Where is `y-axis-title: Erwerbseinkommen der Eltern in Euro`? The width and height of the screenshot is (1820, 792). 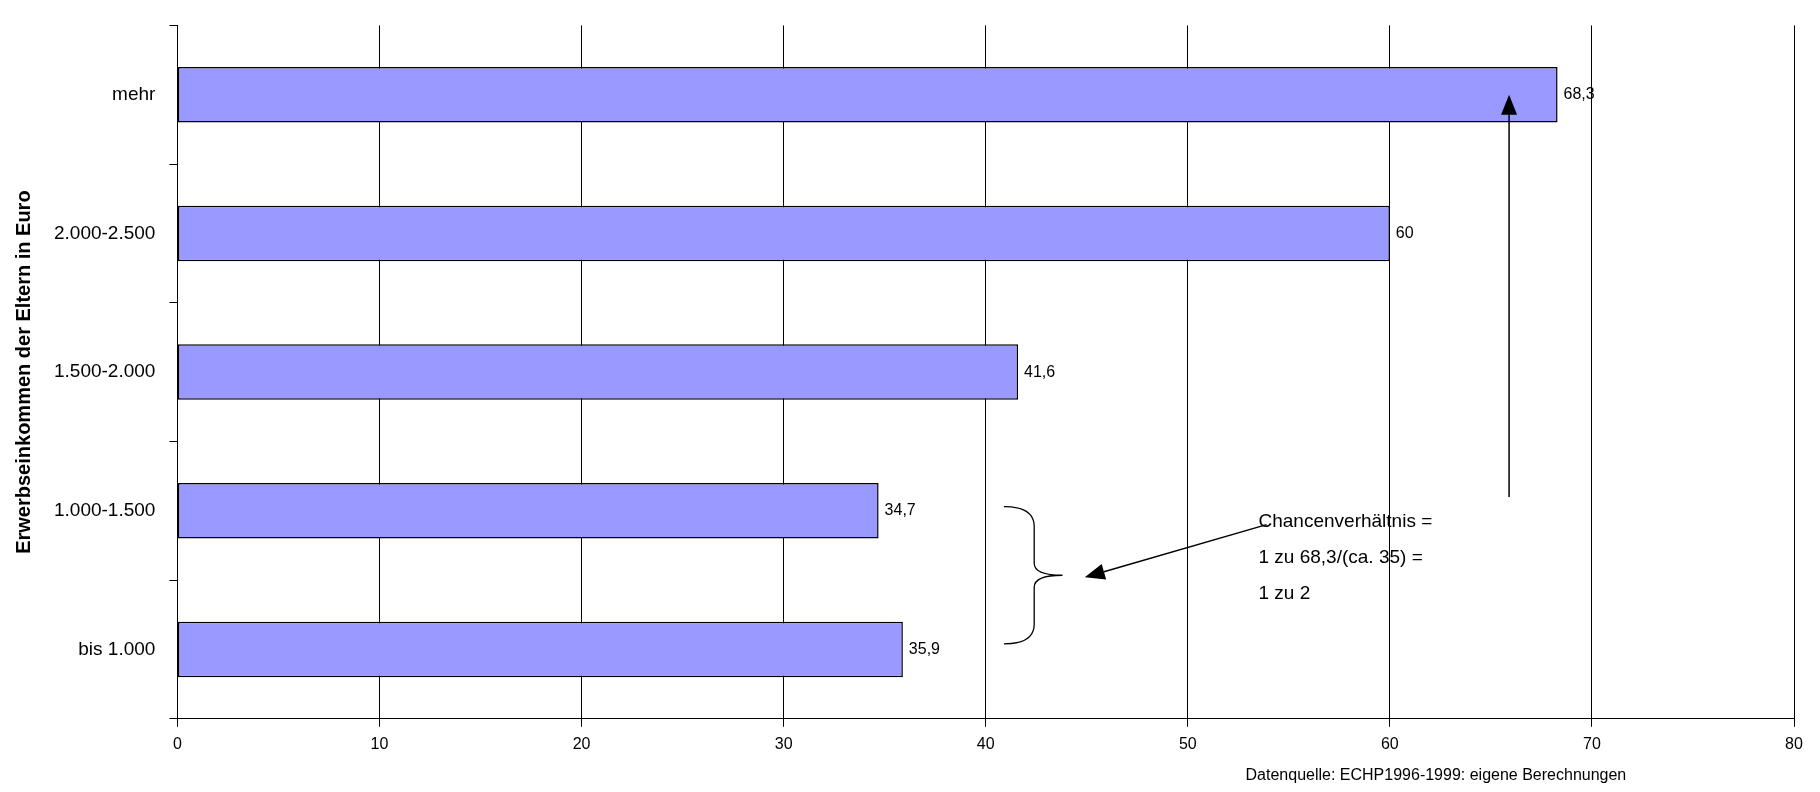 y-axis-title: Erwerbseinkommen der Eltern in Euro is located at coordinates (22, 372).